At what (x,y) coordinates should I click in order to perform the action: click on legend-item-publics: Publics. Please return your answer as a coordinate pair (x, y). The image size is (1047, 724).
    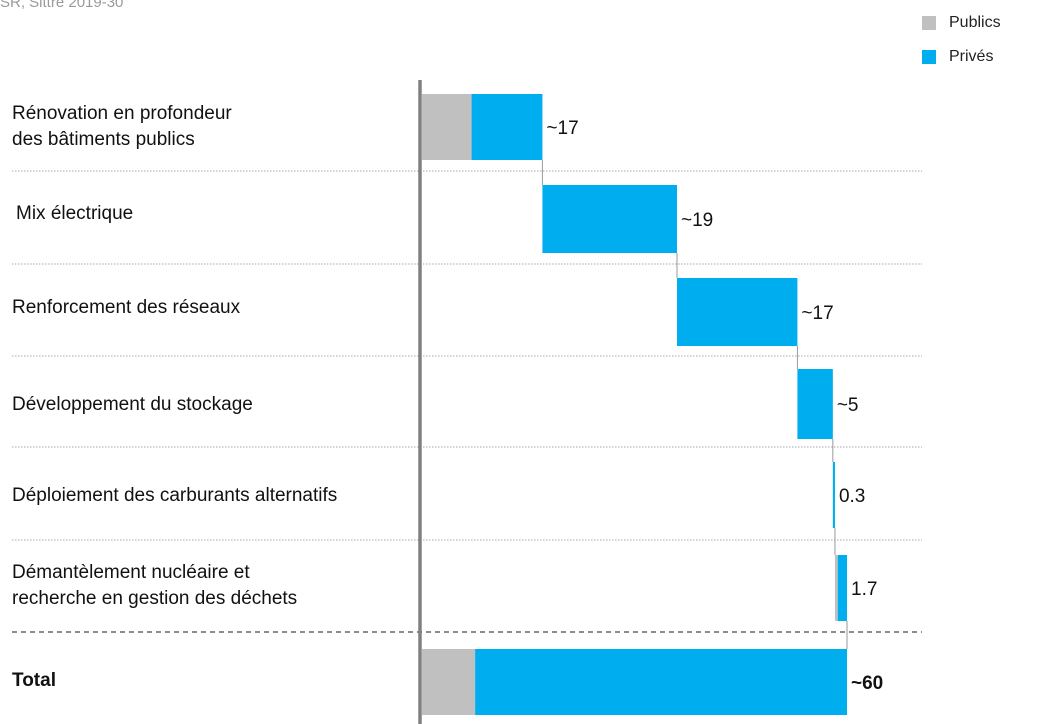
    Looking at the image, I should click on (961, 23).